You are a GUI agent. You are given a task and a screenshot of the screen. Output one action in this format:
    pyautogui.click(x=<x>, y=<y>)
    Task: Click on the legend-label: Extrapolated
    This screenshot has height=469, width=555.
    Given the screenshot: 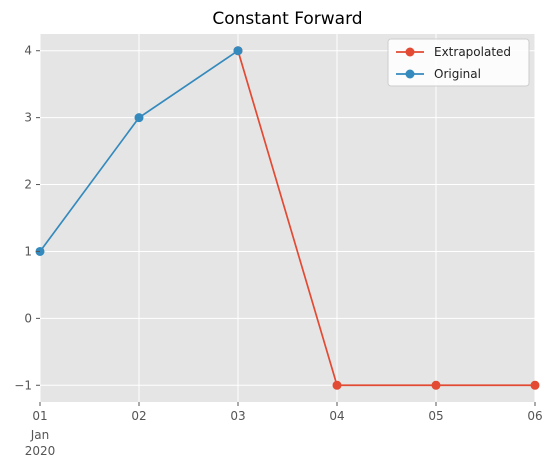 What is the action you would take?
    pyautogui.click(x=472, y=52)
    